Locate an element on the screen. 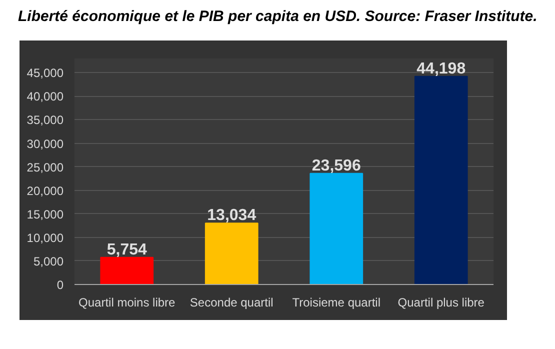  y-tick-label: 15,000 is located at coordinates (45, 214).